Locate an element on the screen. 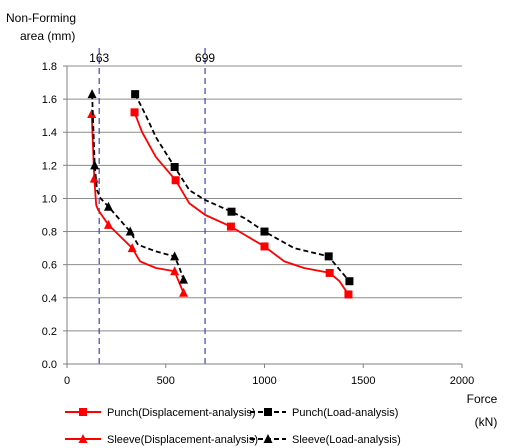 Image resolution: width=510 pixels, height=448 pixels. x-tick-label: 2000 is located at coordinates (462, 381).